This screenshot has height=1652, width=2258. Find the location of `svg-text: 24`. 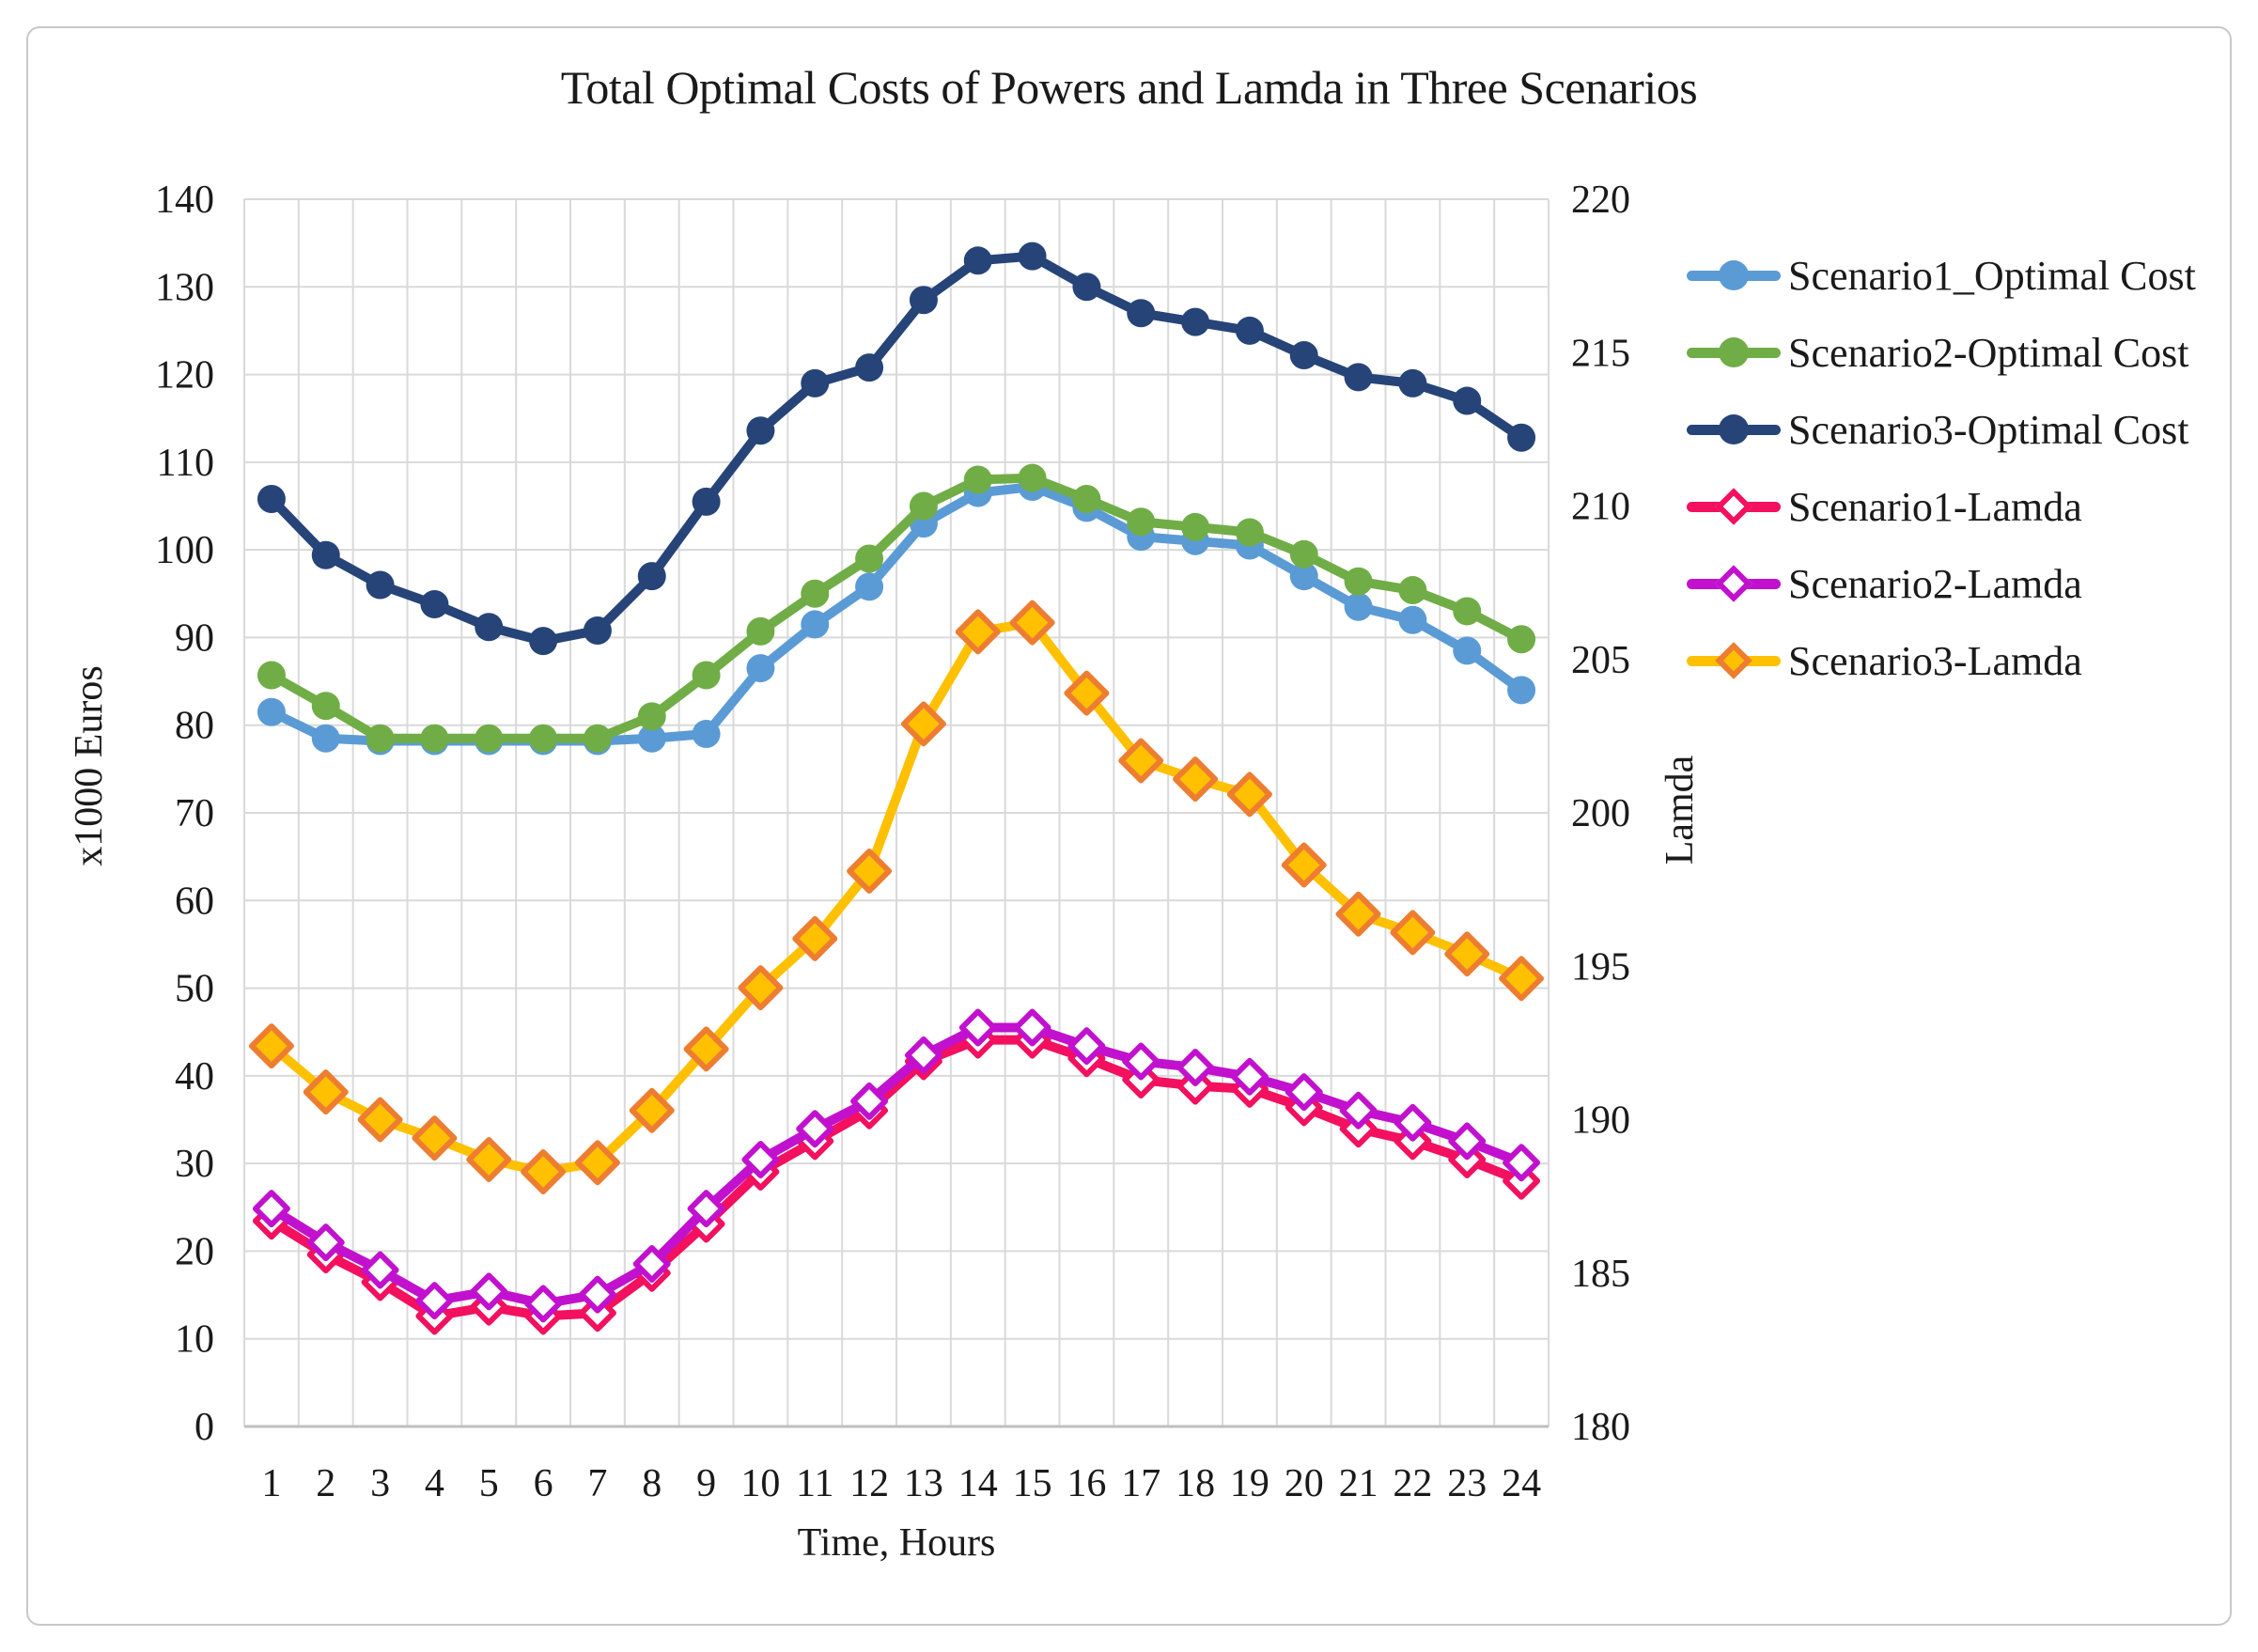

svg-text: 24 is located at coordinates (1522, 1483).